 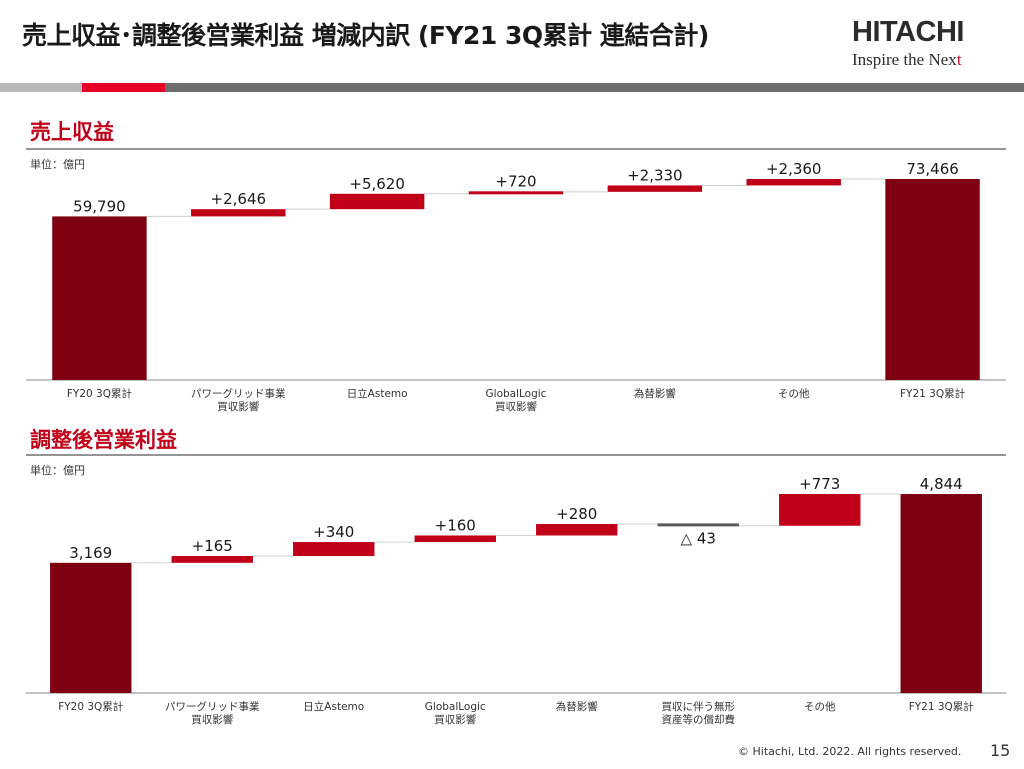 What do you see at coordinates (455, 713) in the screenshot?
I see `profit-category-label-3: GlobalLogic 買収影響` at bounding box center [455, 713].